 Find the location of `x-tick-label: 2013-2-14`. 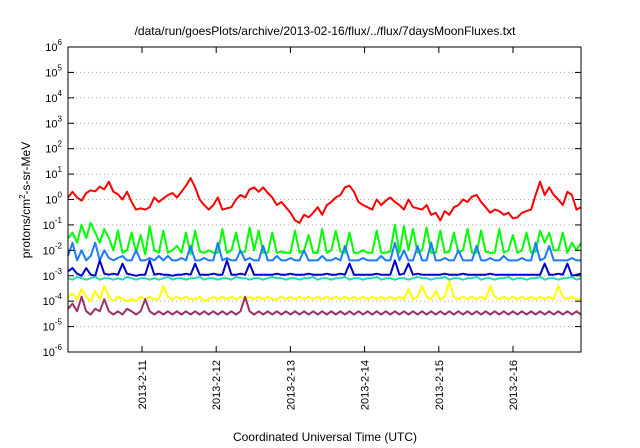

x-tick-label: 2013-2-14 is located at coordinates (366, 385).